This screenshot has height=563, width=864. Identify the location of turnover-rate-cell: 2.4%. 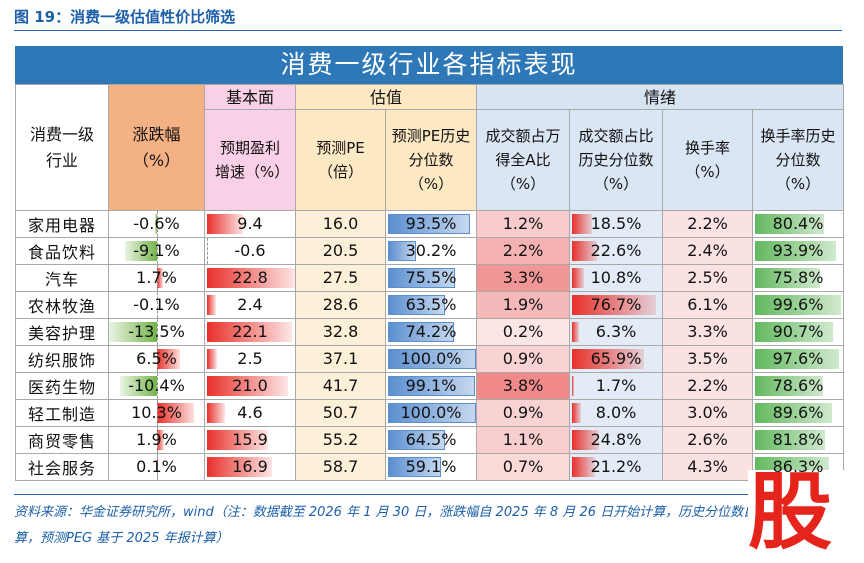
(708, 251).